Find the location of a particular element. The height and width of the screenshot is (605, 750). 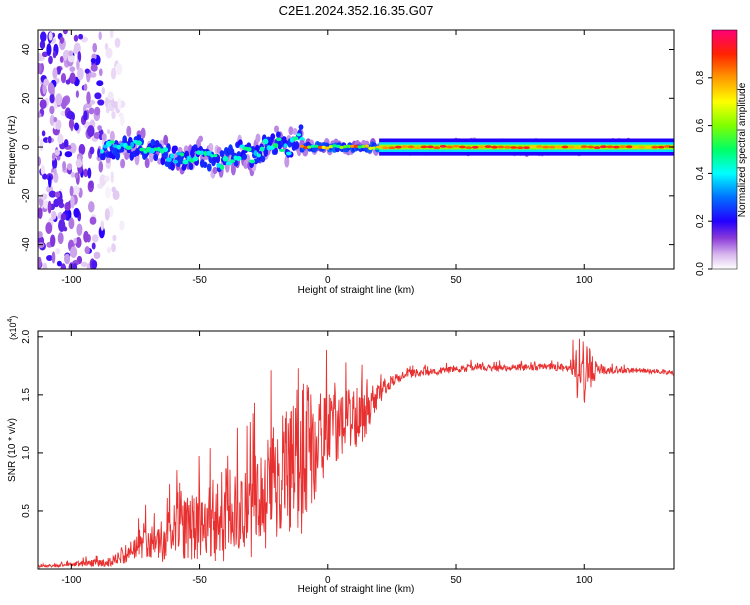

colorbar-gradient is located at coordinates (724, 149).